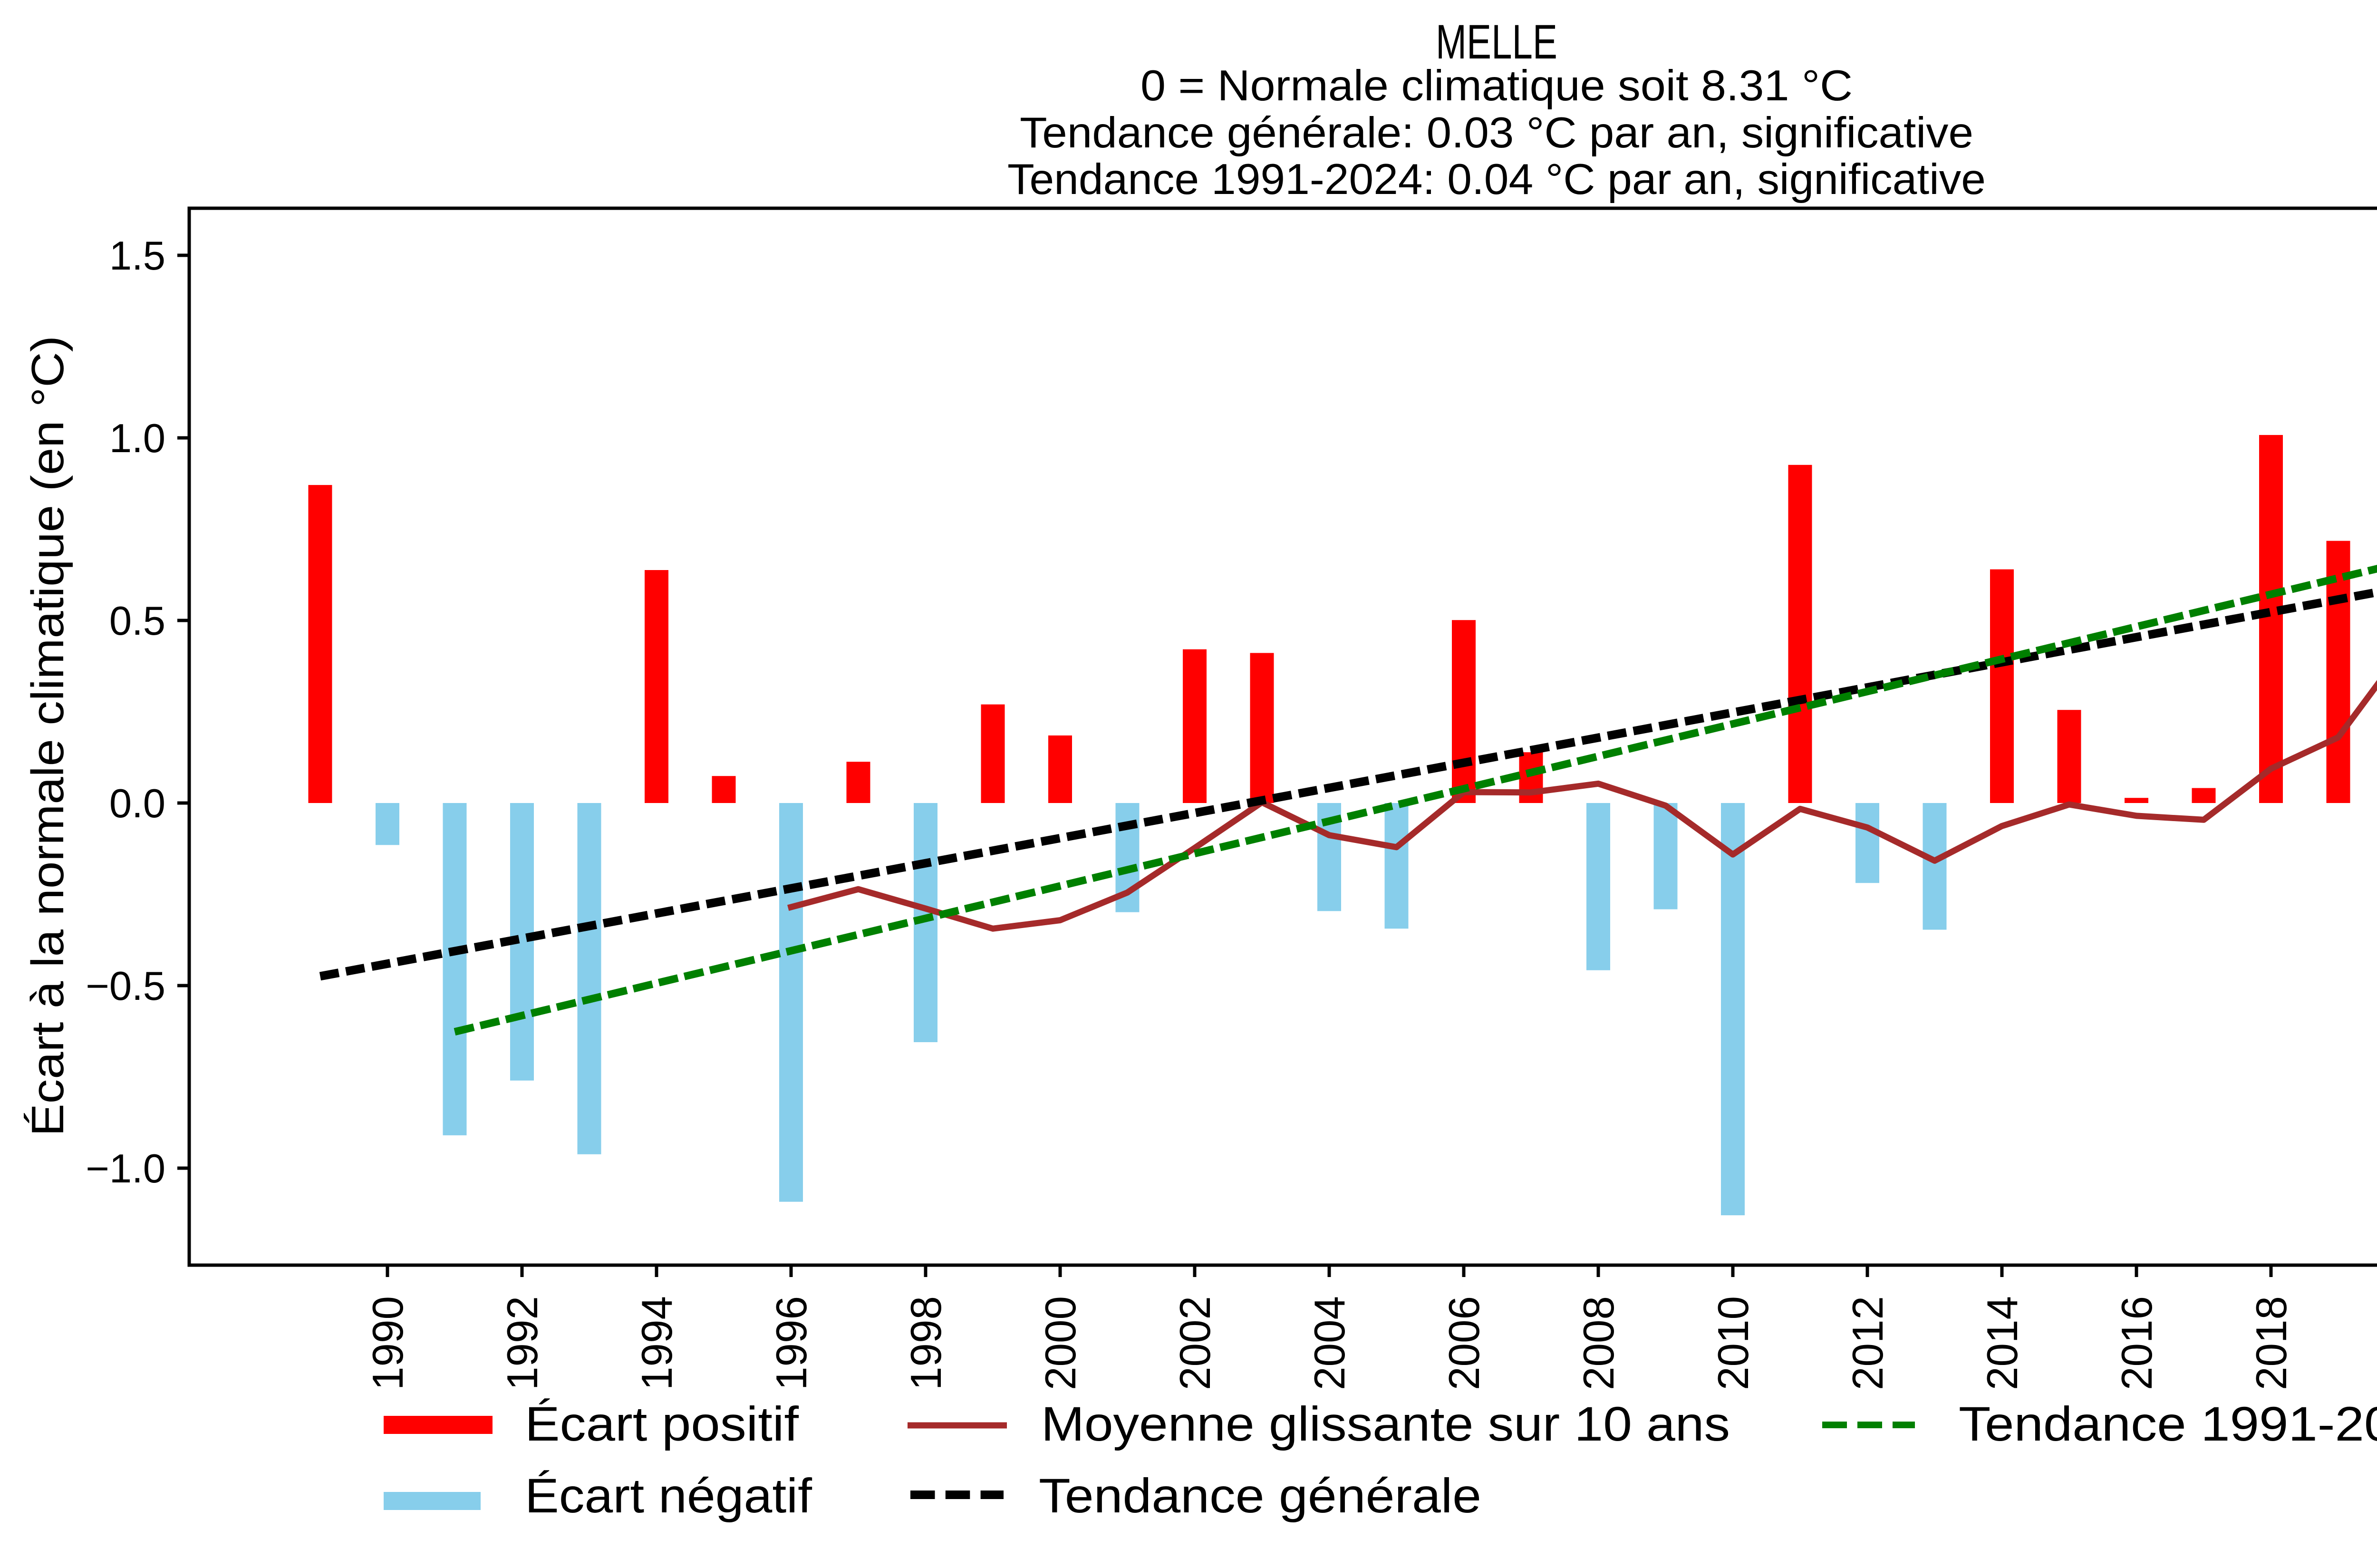  I want to click on svg-text: 0.5, so click(137, 621).